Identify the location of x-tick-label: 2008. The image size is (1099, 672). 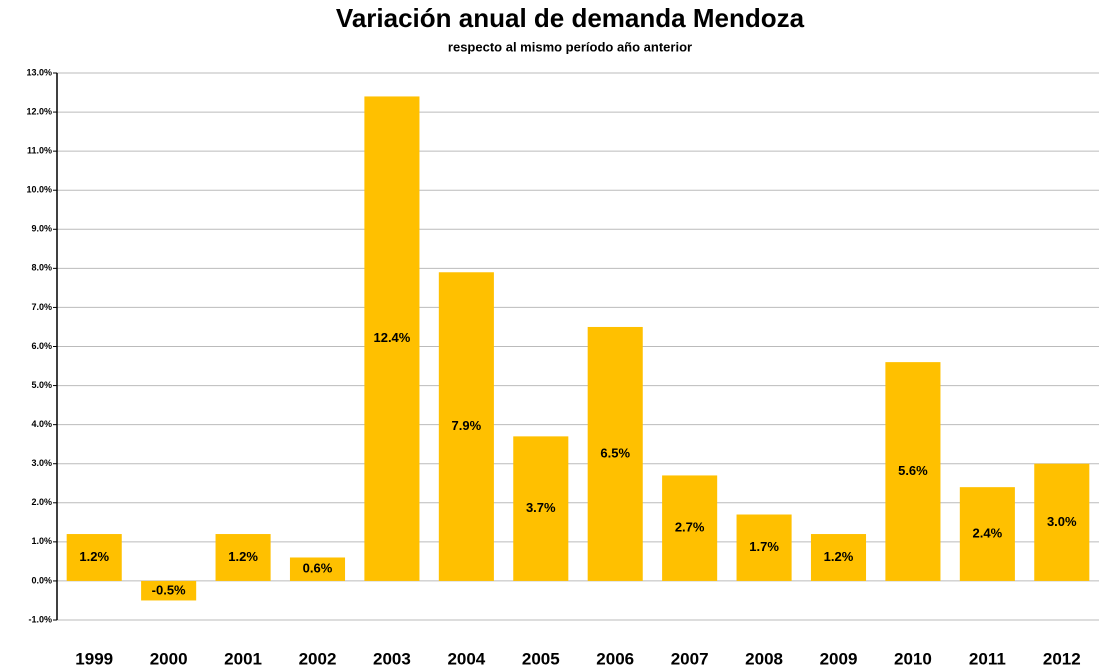
(764, 658).